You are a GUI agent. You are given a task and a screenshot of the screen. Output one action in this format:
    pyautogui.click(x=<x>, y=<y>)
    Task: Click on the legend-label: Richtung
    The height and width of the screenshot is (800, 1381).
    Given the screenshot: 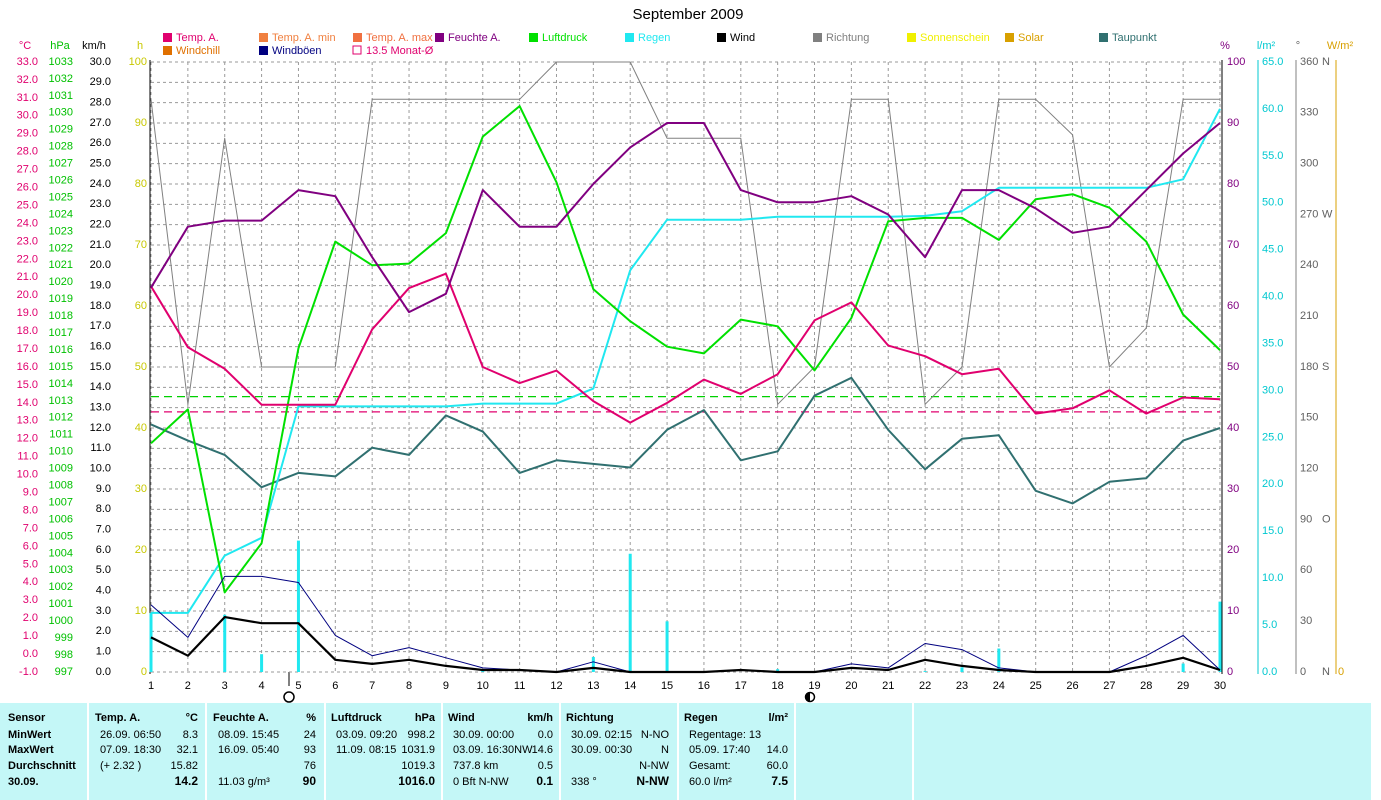 What is the action you would take?
    pyautogui.click(x=847, y=38)
    